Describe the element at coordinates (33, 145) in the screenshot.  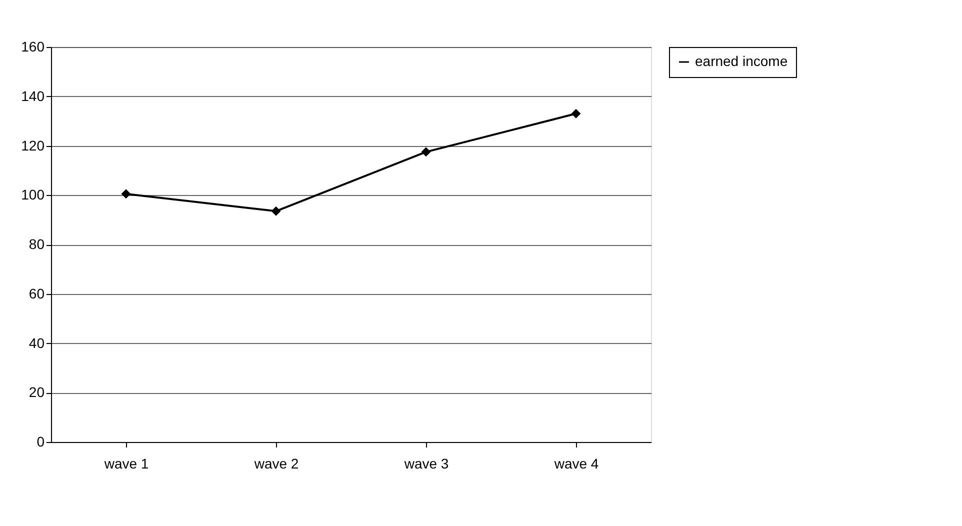
I see `y-tick-label: 120` at that location.